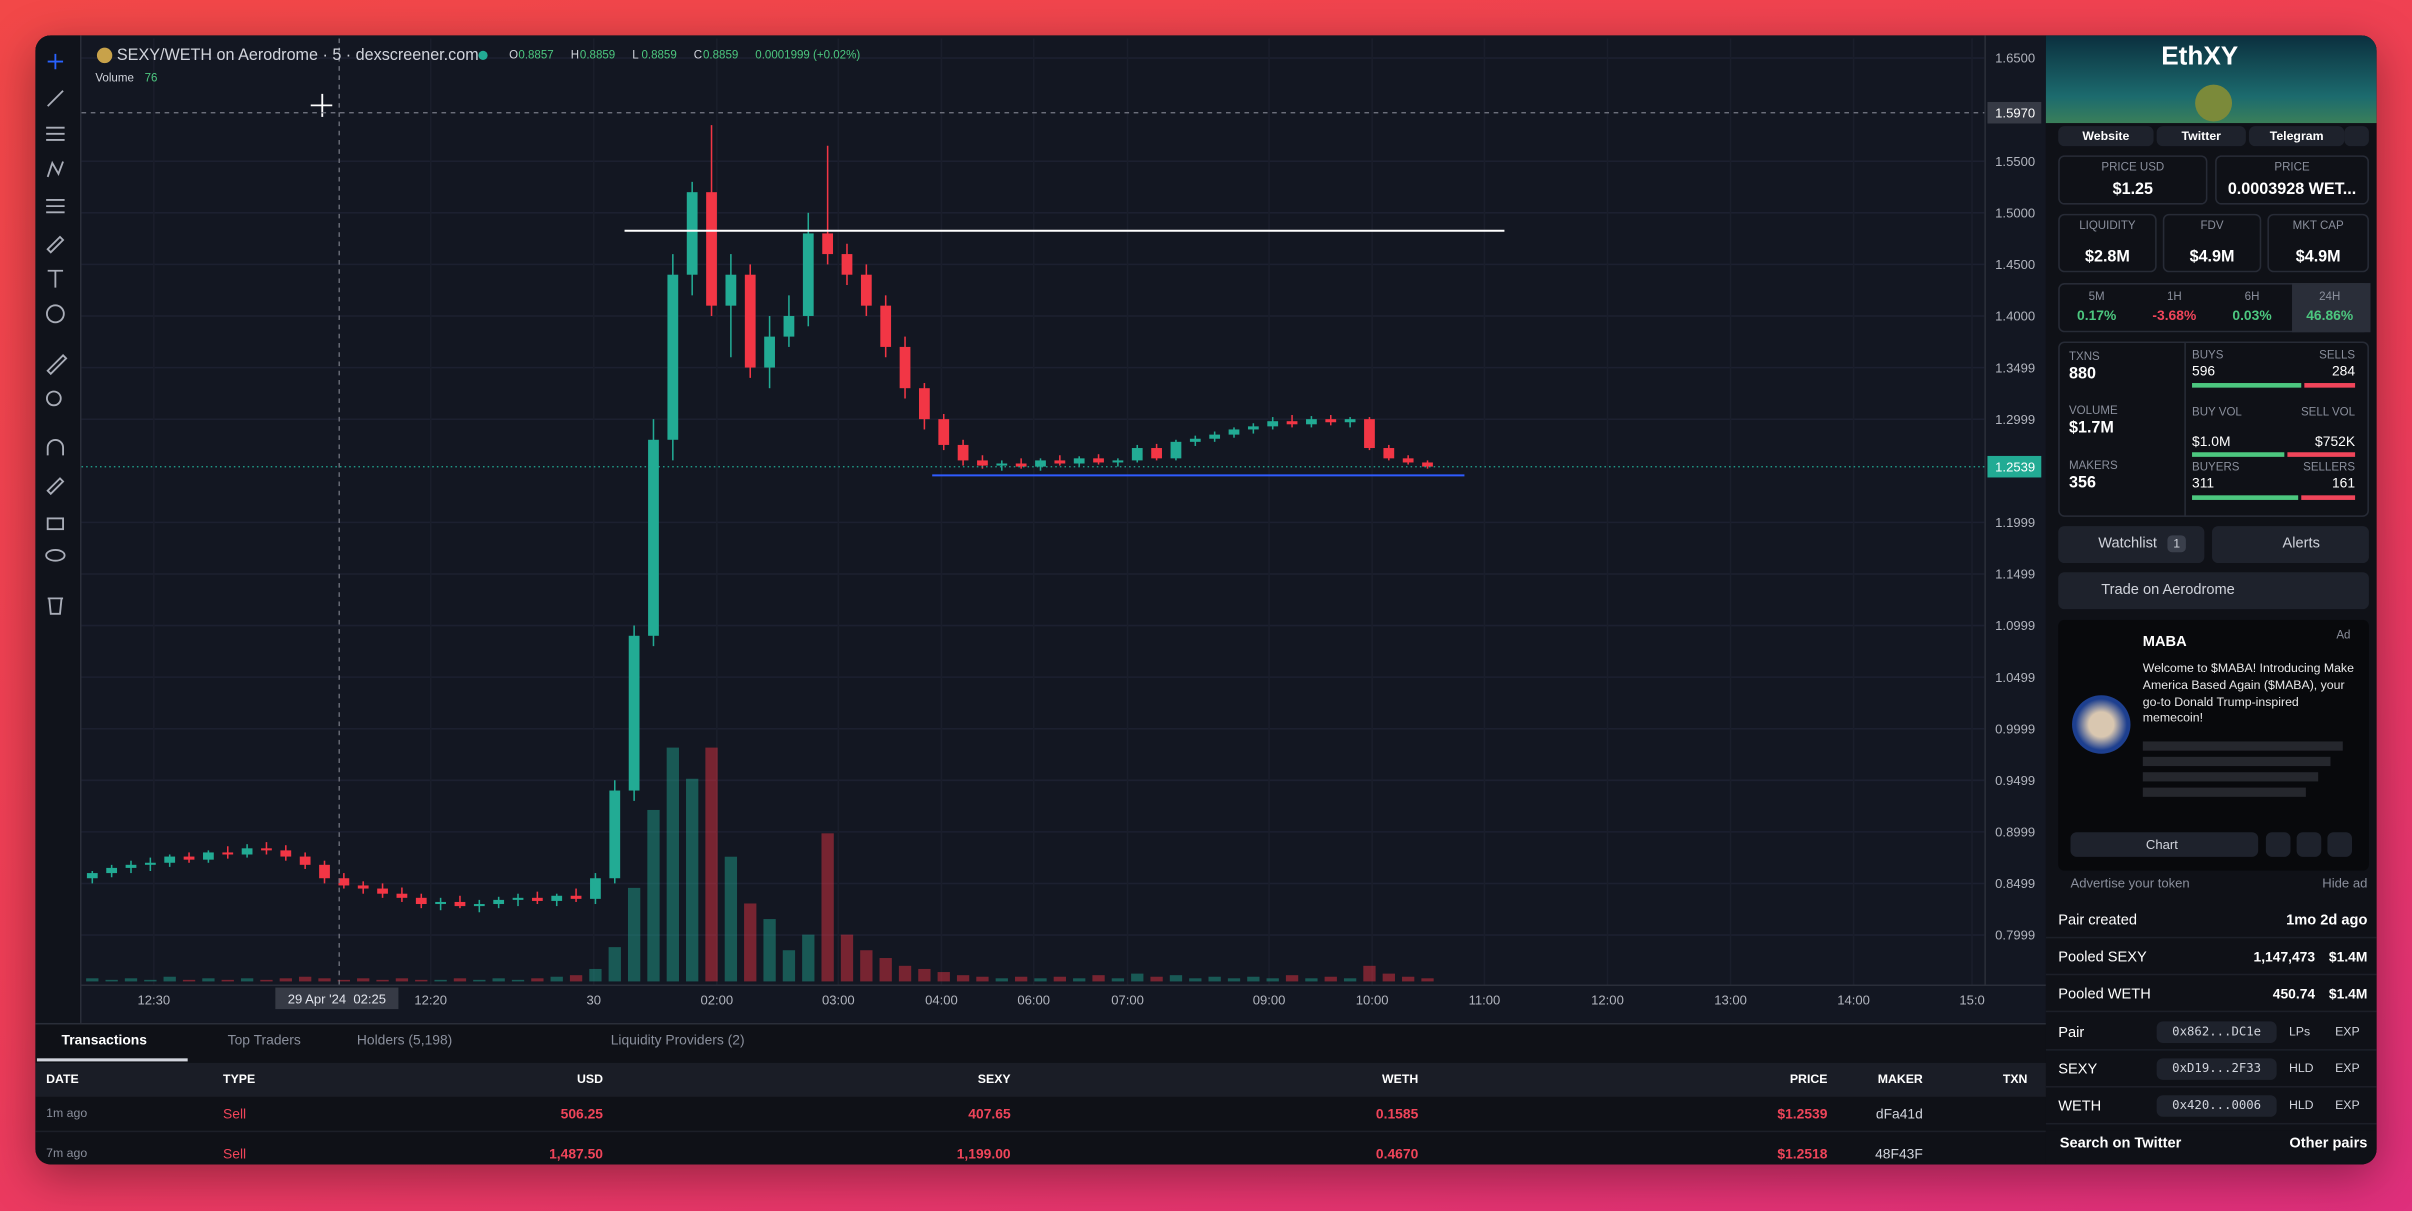 The image size is (2412, 1211). I want to click on tool-pencil-lock, so click(55, 486).